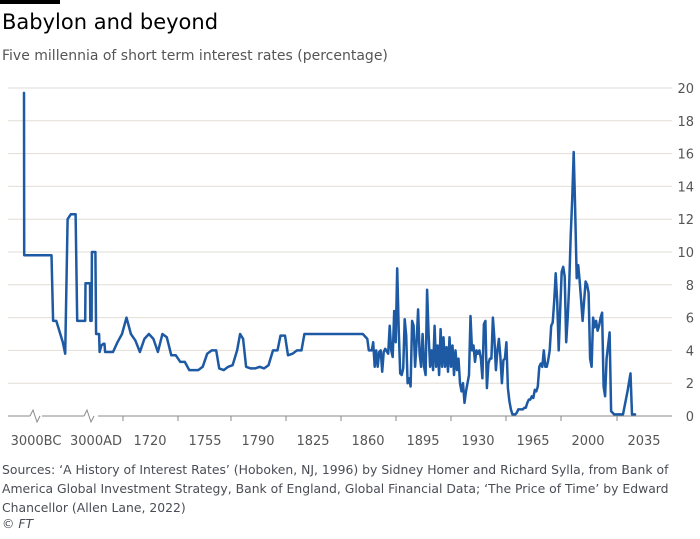  What do you see at coordinates (110, 22) in the screenshot?
I see `chart-title: Babylon and beyond` at bounding box center [110, 22].